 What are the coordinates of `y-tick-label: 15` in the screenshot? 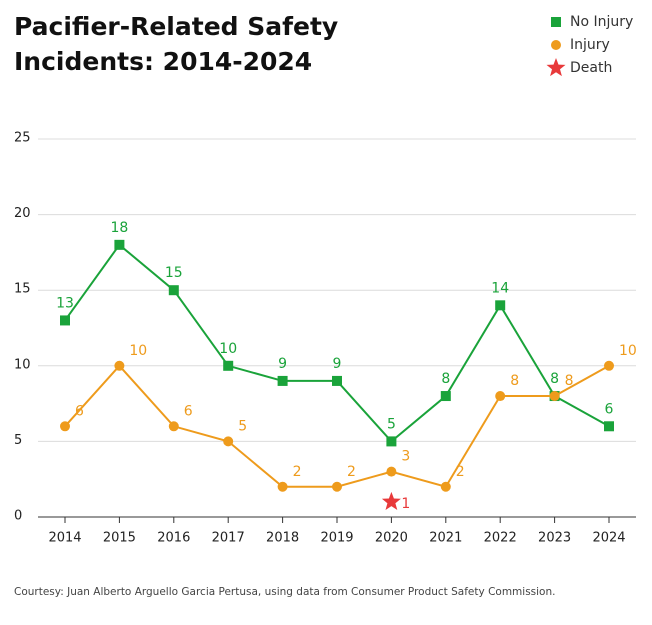 It's located at (22, 289).